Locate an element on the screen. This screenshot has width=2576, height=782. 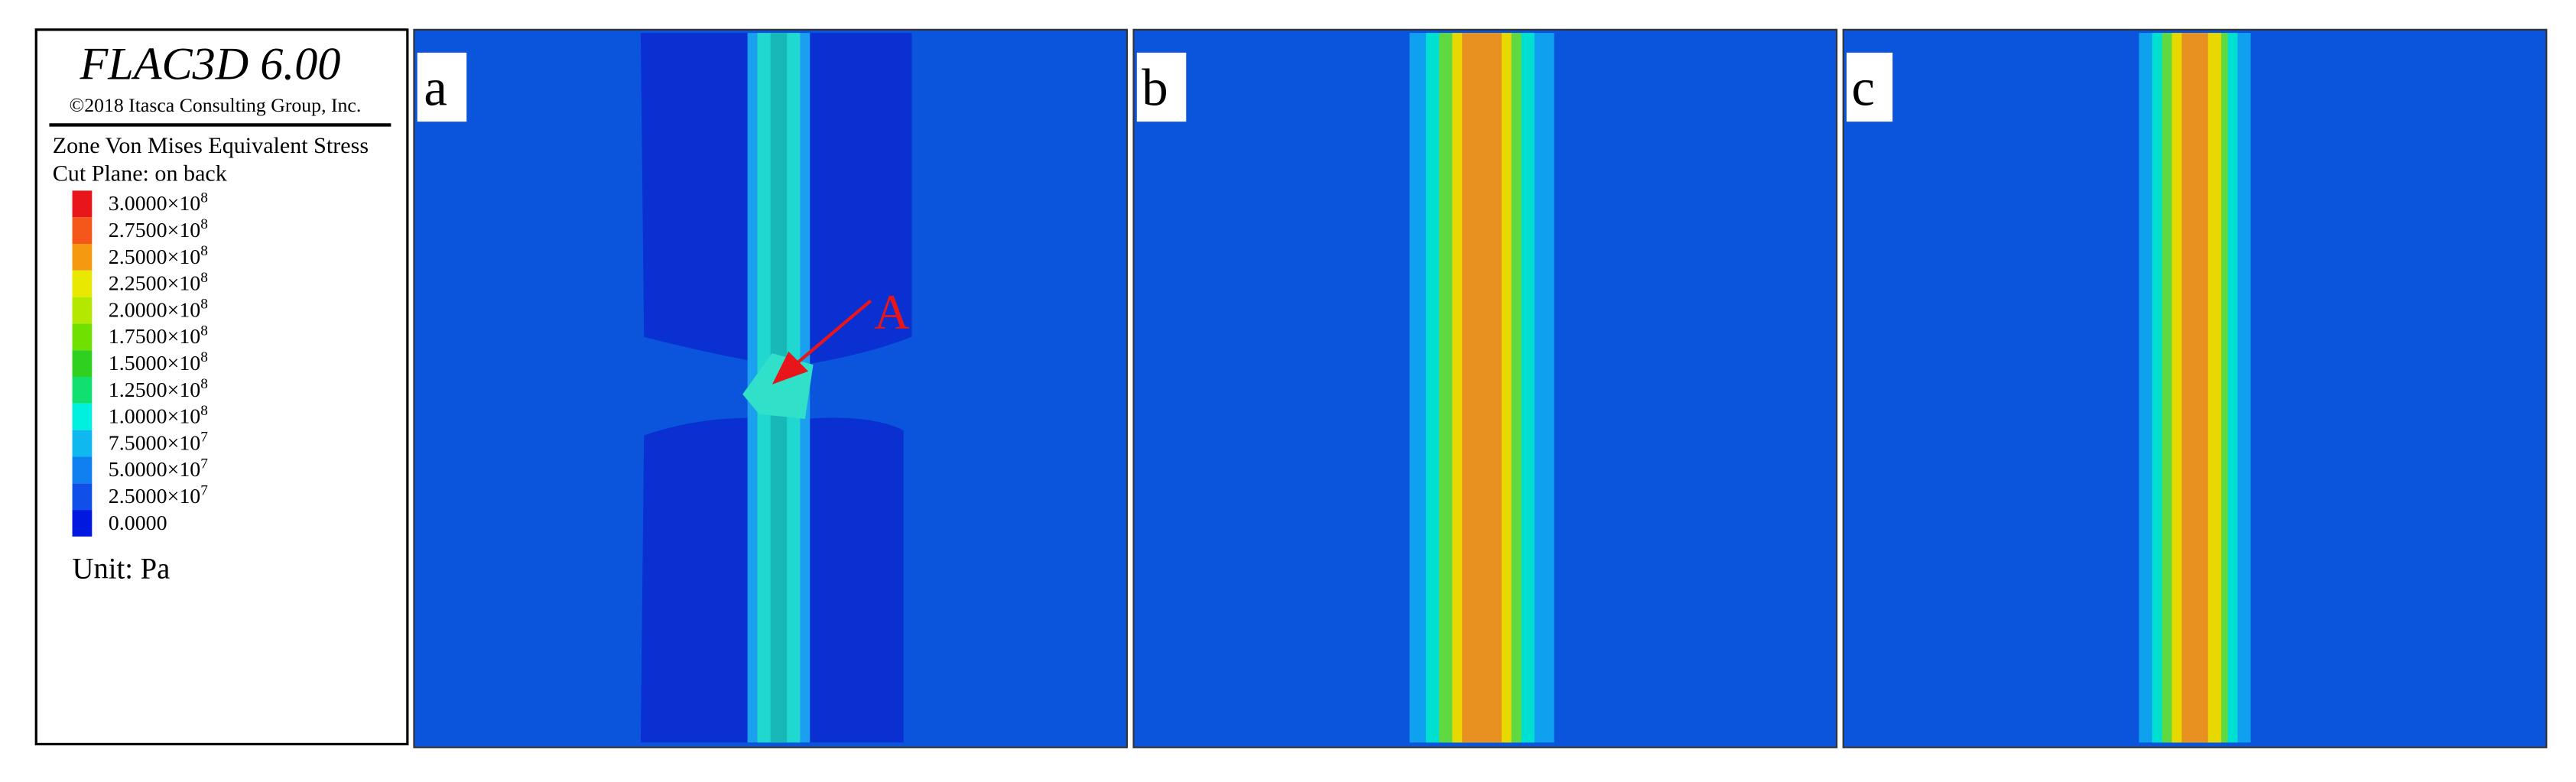
legend-title: FLAC3D 6.00 is located at coordinates (211, 63).